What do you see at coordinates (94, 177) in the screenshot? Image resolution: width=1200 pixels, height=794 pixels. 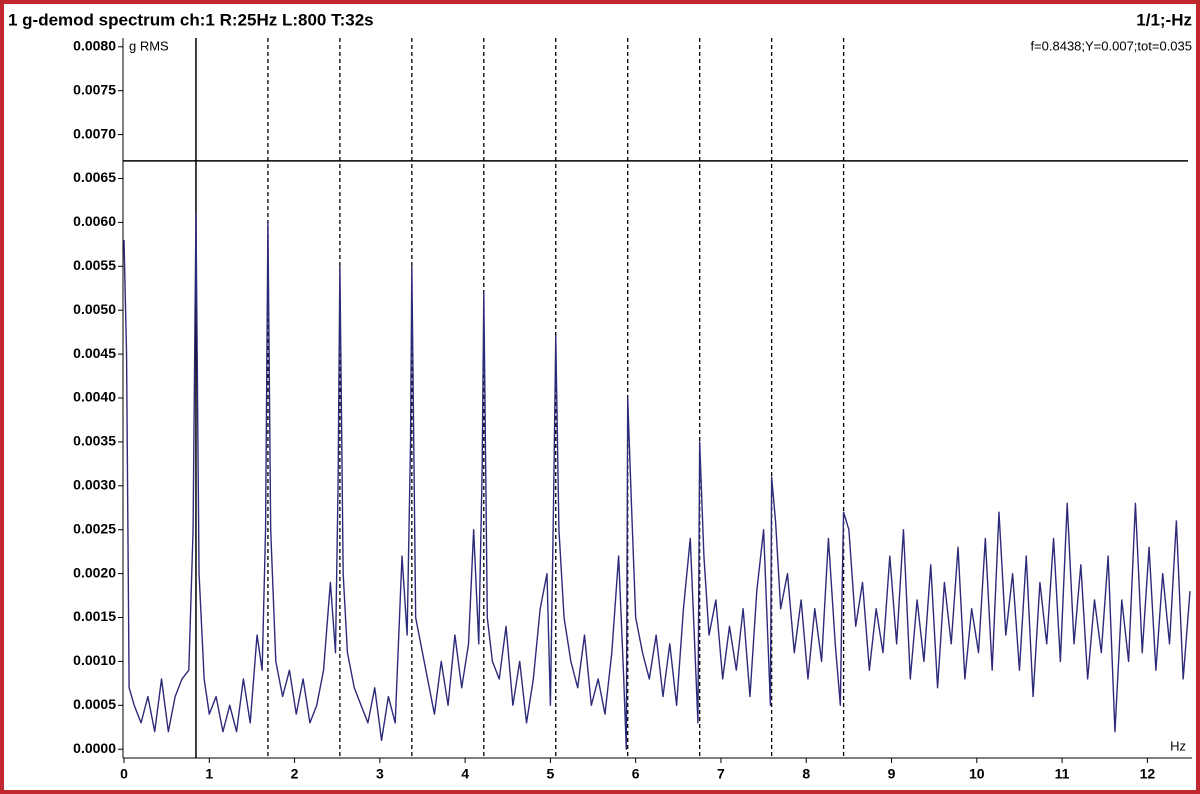 I see `y-tick-label: 0.0065` at bounding box center [94, 177].